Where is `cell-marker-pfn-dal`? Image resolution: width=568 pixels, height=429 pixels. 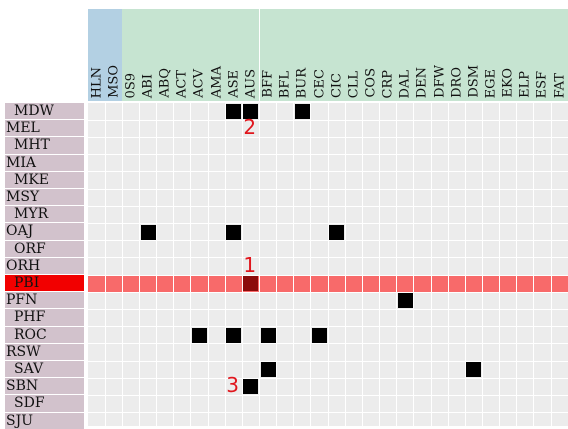
cell-marker-pfn-dal is located at coordinates (405, 301).